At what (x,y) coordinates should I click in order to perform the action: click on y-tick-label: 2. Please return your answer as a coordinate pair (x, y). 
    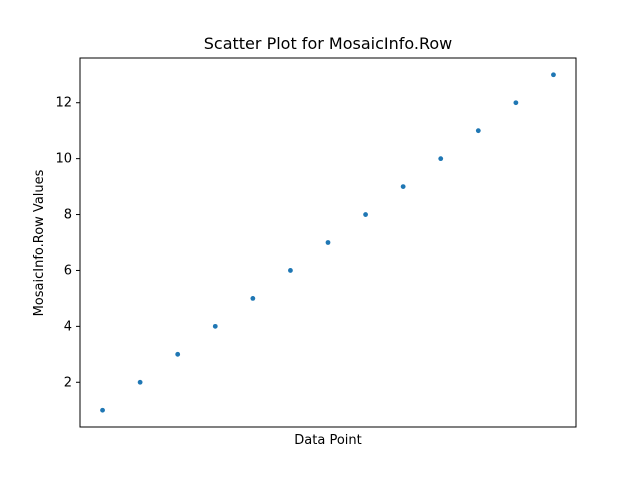
    Looking at the image, I should click on (68, 382).